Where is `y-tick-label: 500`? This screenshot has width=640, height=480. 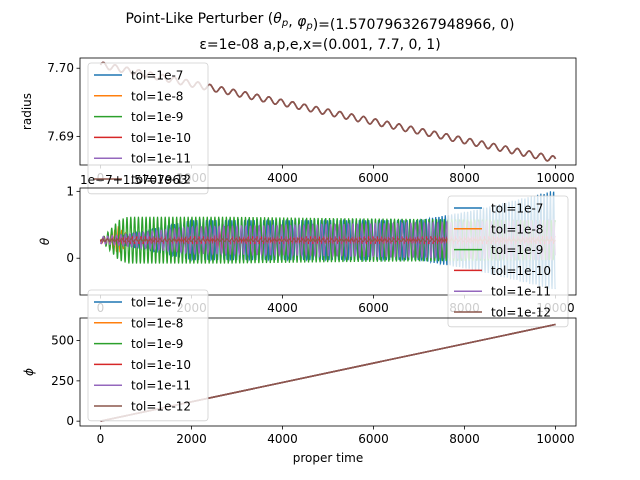 y-tick-label: 500 is located at coordinates (62, 341).